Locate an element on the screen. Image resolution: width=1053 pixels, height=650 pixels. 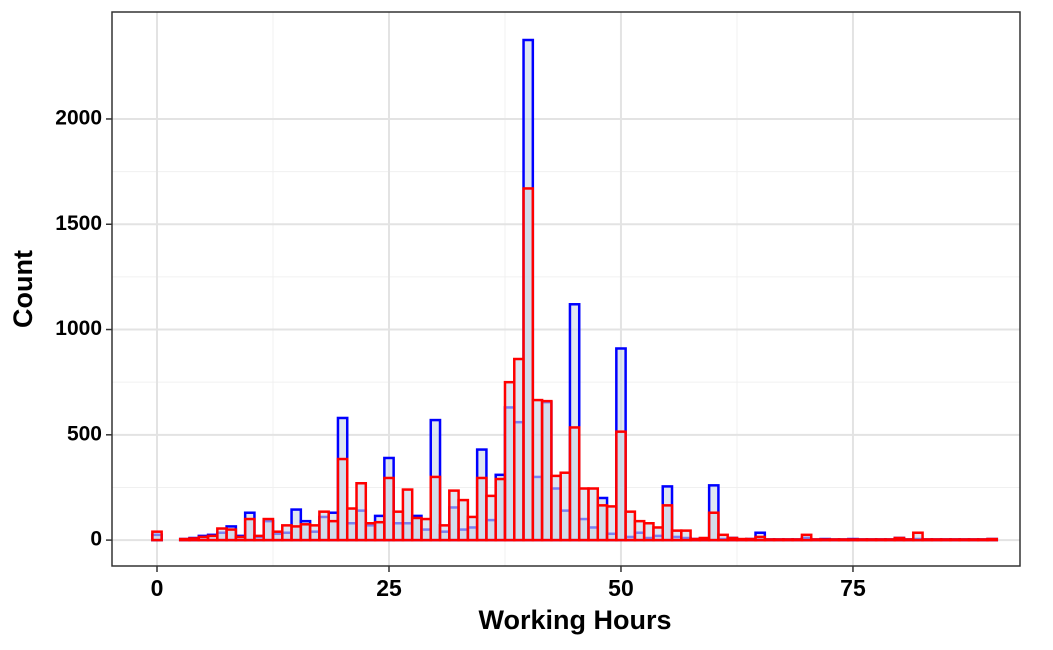
y-axis-title: Count is located at coordinates (23, 289).